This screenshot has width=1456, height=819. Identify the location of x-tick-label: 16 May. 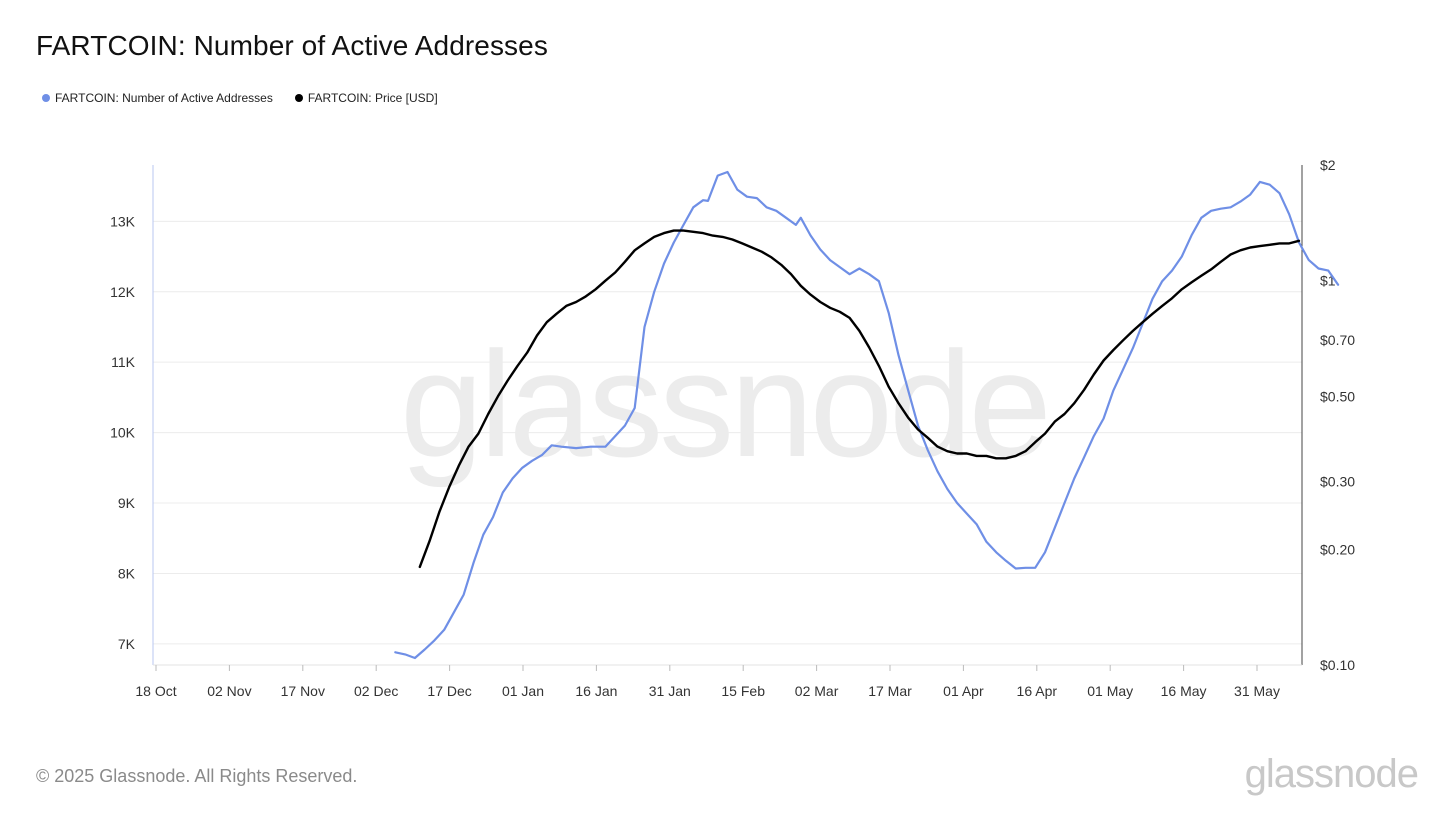
(1184, 691).